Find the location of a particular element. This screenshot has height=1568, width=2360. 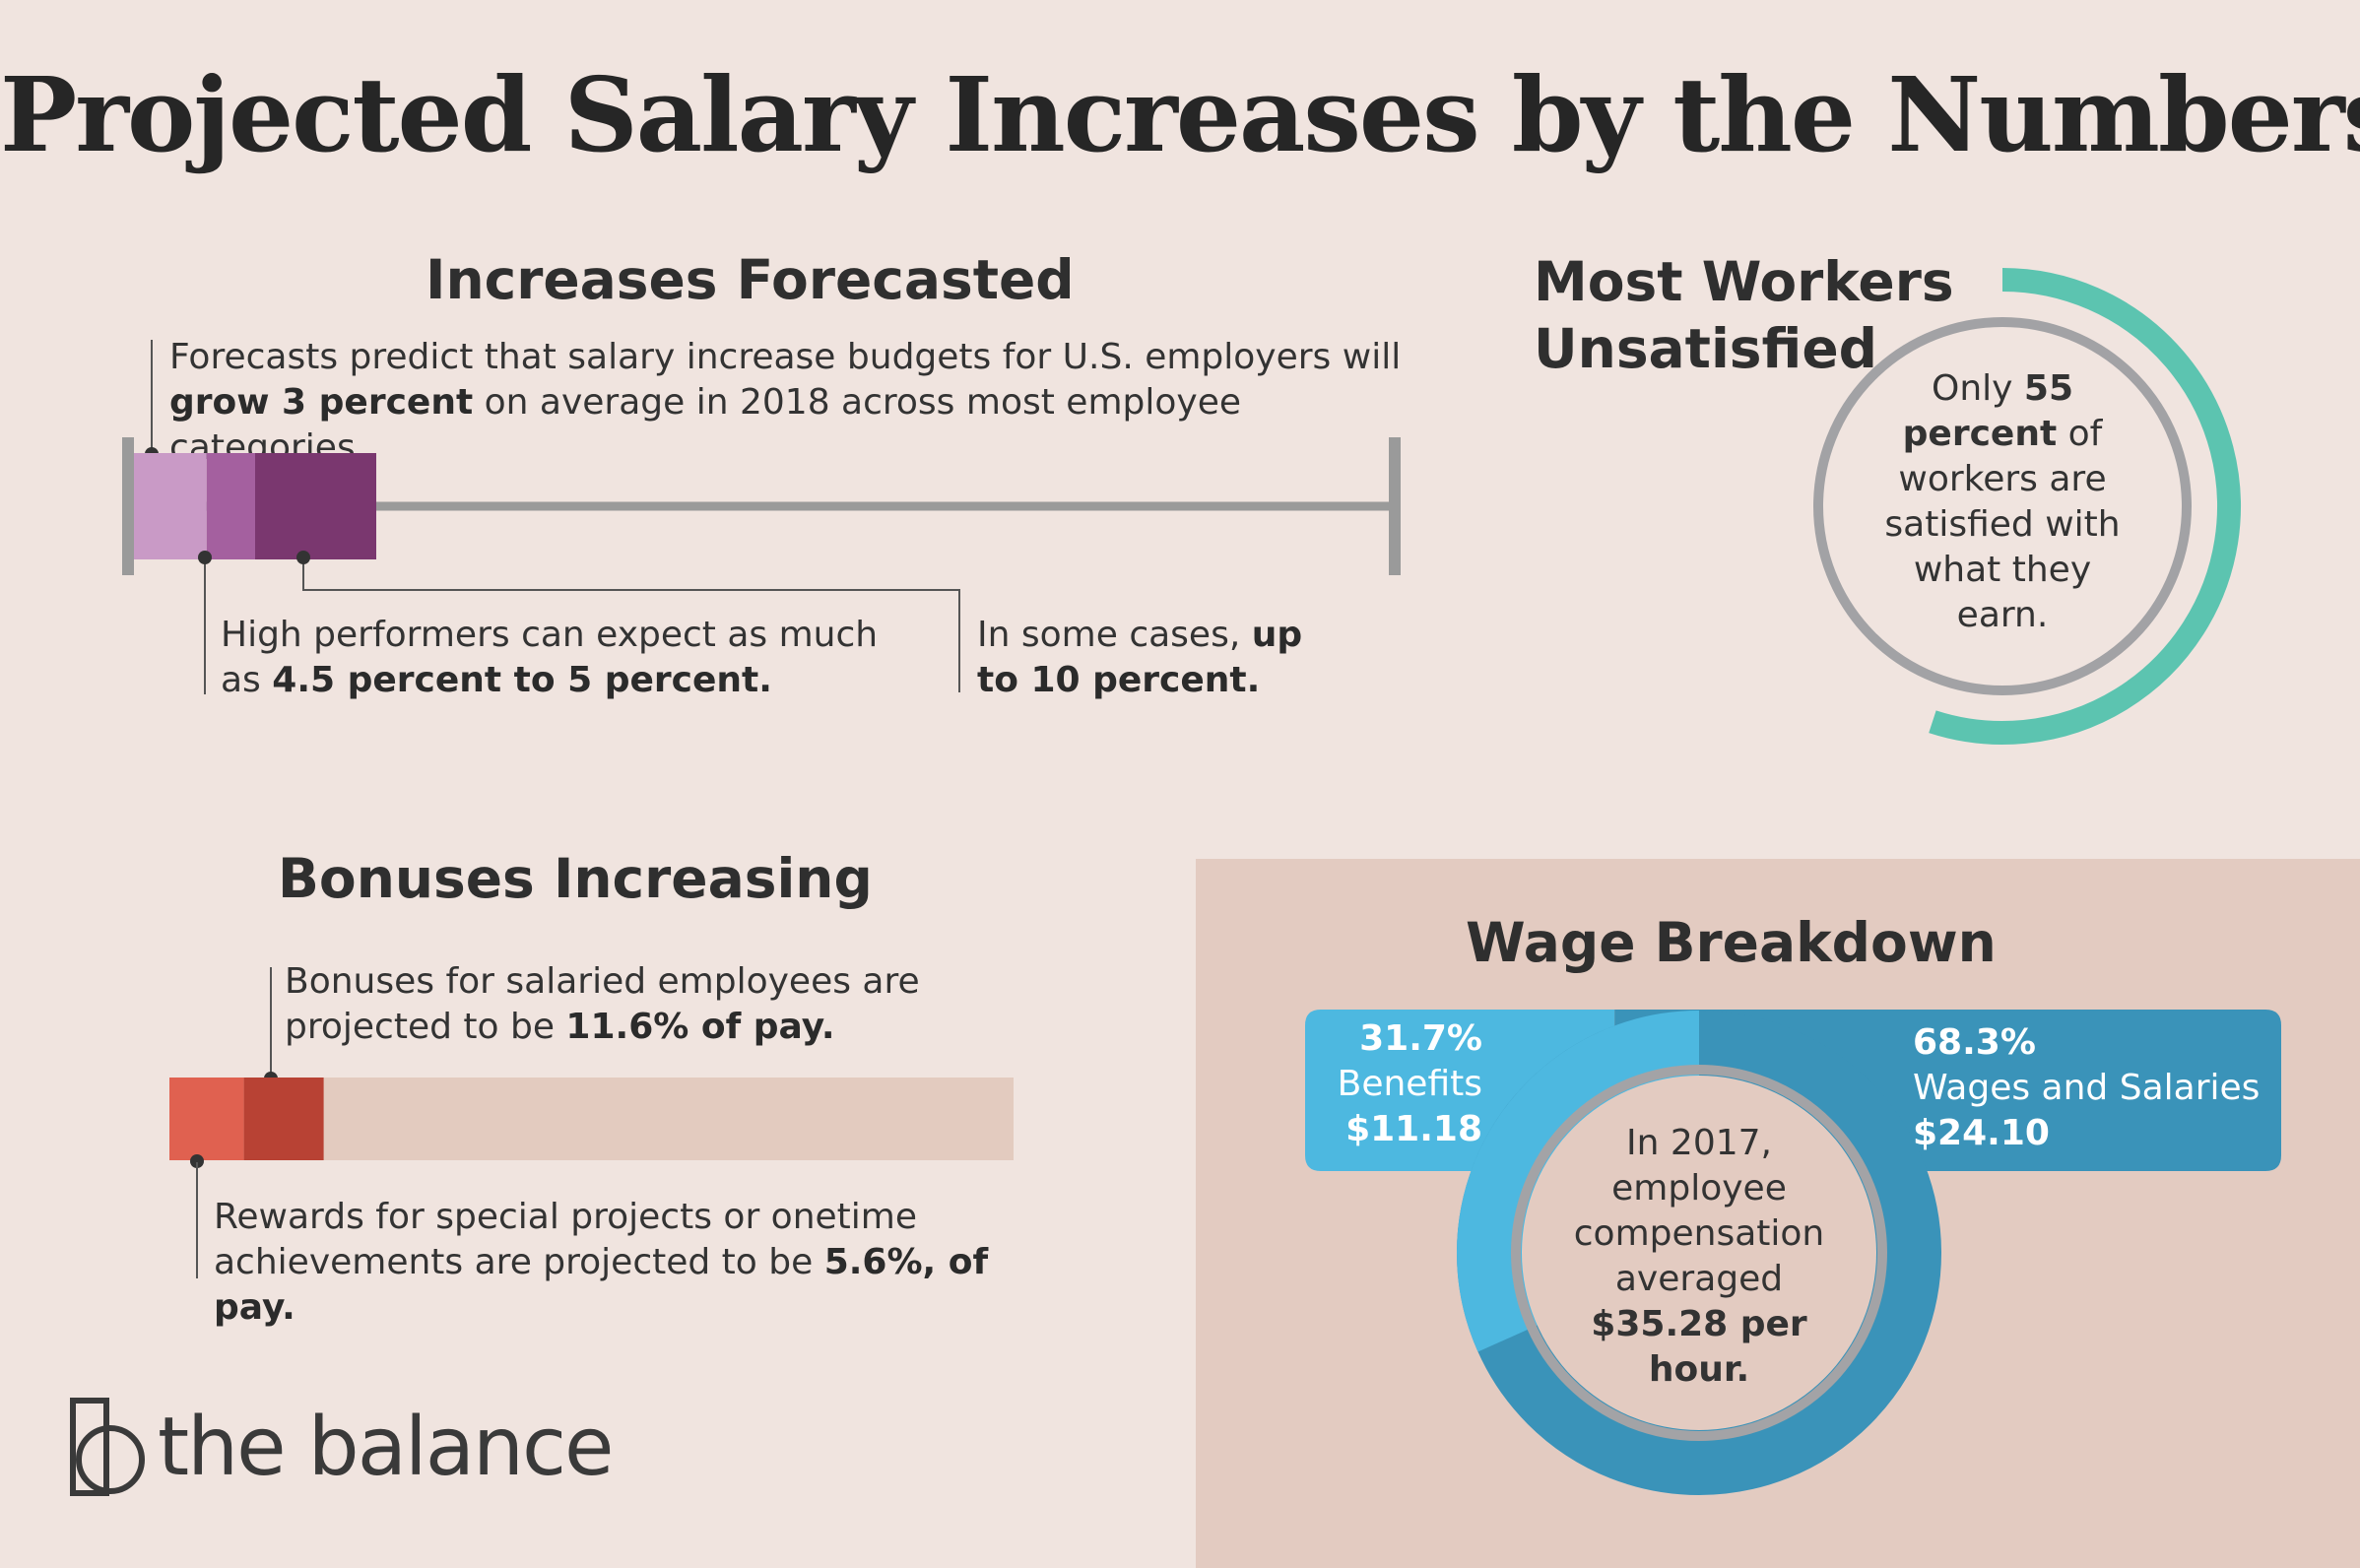

wage-donut-hole is located at coordinates (1699, 1253).